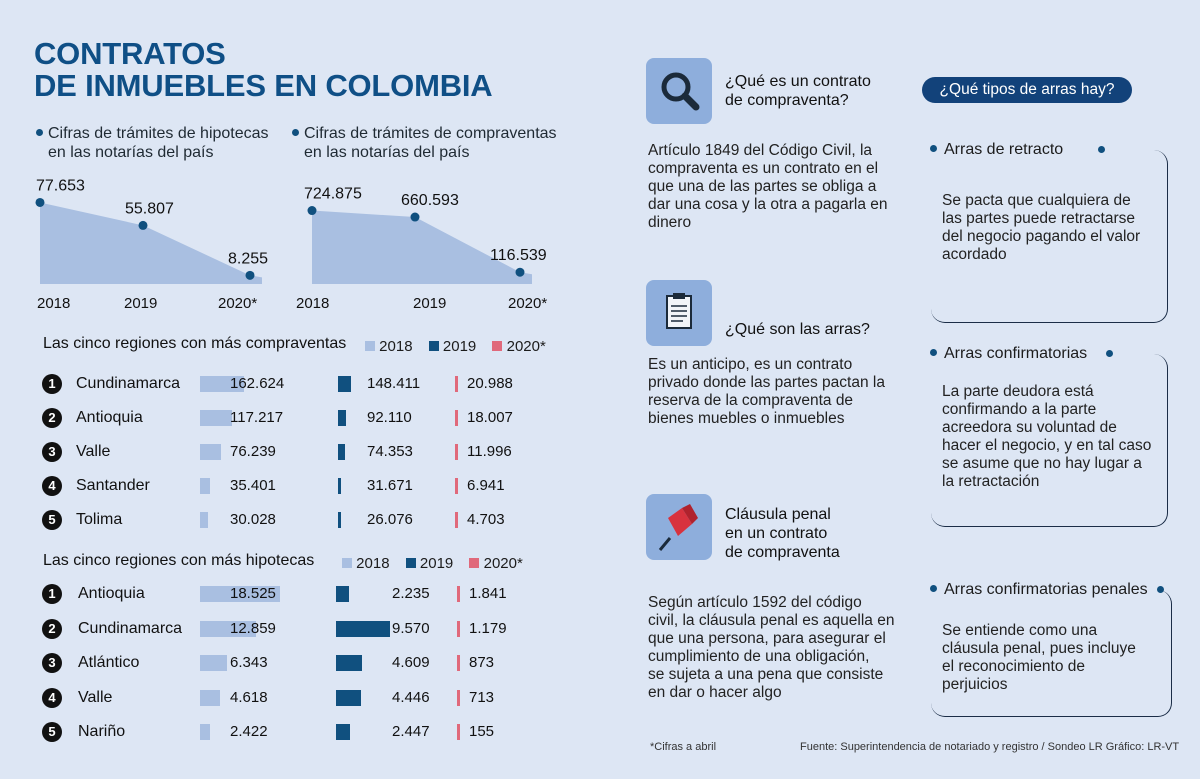 This screenshot has width=1200, height=779. I want to click on region-label: Nariño, so click(102, 731).